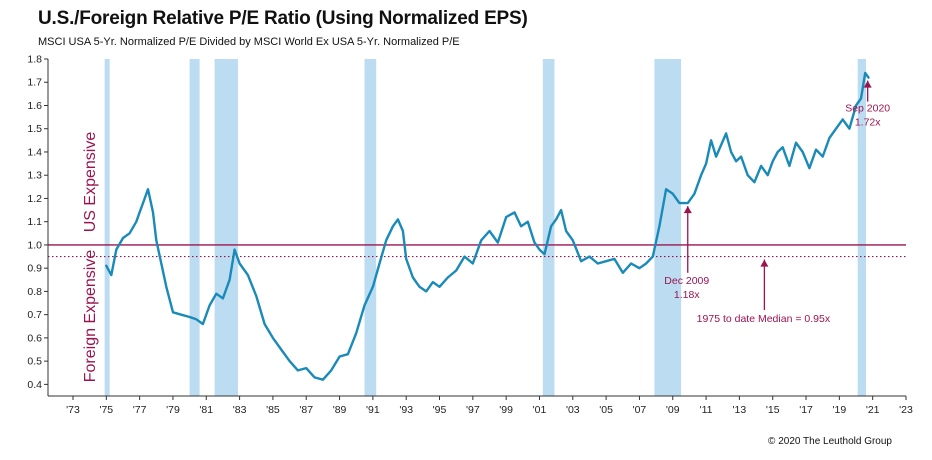 The width and height of the screenshot is (932, 460). I want to click on x-tick-label-6: '85, so click(273, 410).